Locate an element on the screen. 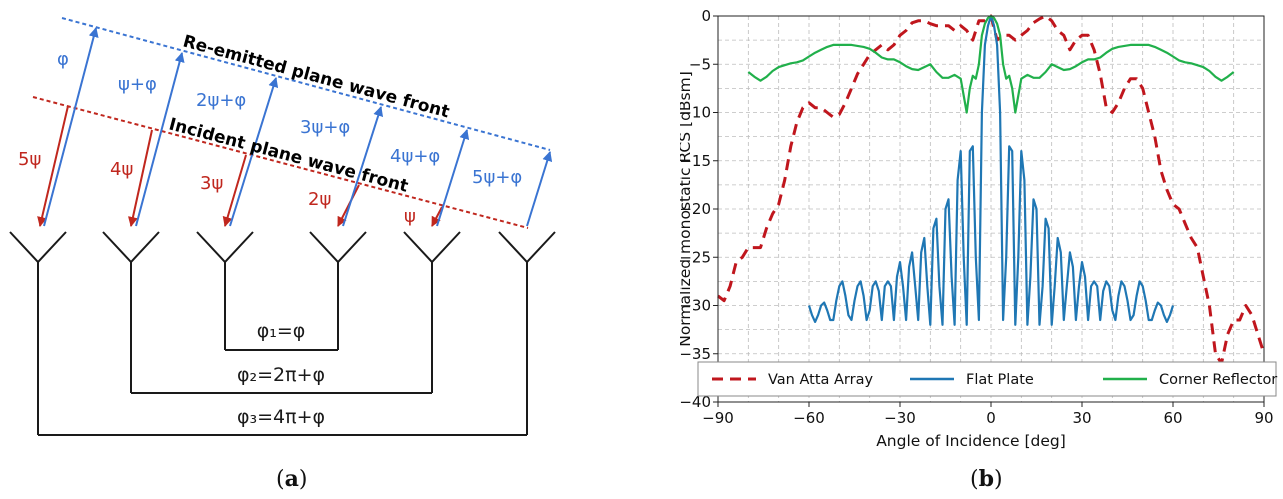 This screenshot has height=499, width=1283. legend-layer: Van Atta Array Flat Plate Corner Reflector is located at coordinates (987, 379).